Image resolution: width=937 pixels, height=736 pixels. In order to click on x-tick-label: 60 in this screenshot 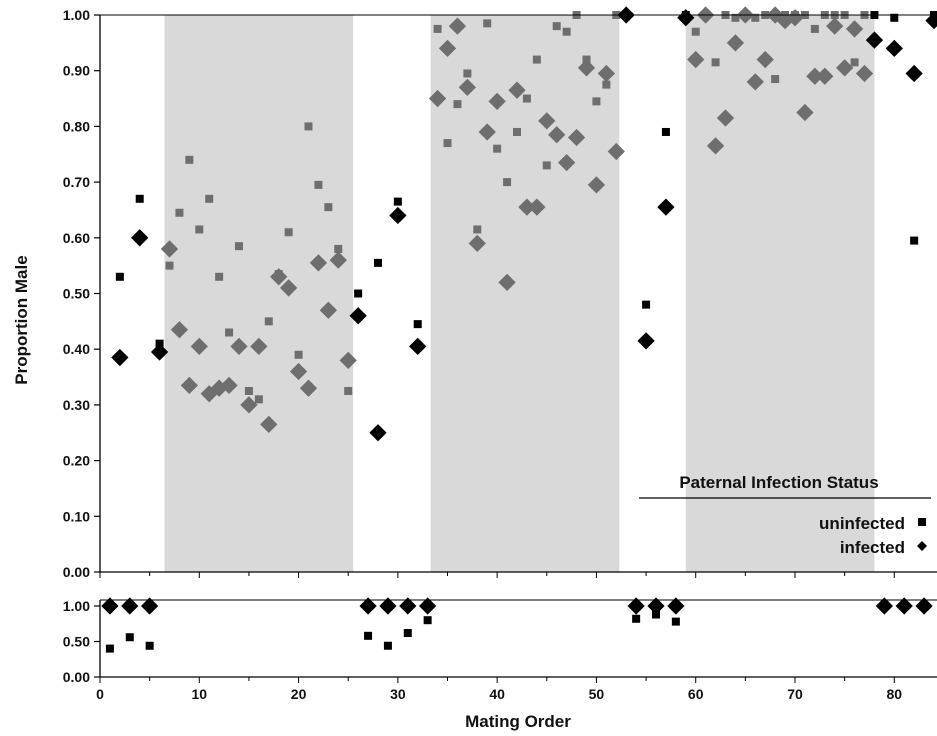, I will do `click(696, 694)`.